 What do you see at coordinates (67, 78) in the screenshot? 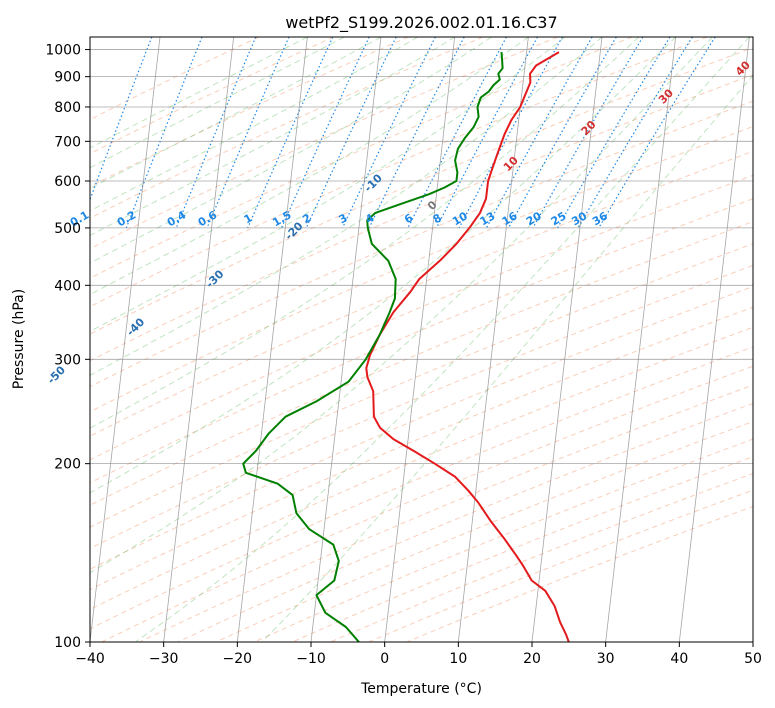
I see `y-tick-label: 900` at bounding box center [67, 78].